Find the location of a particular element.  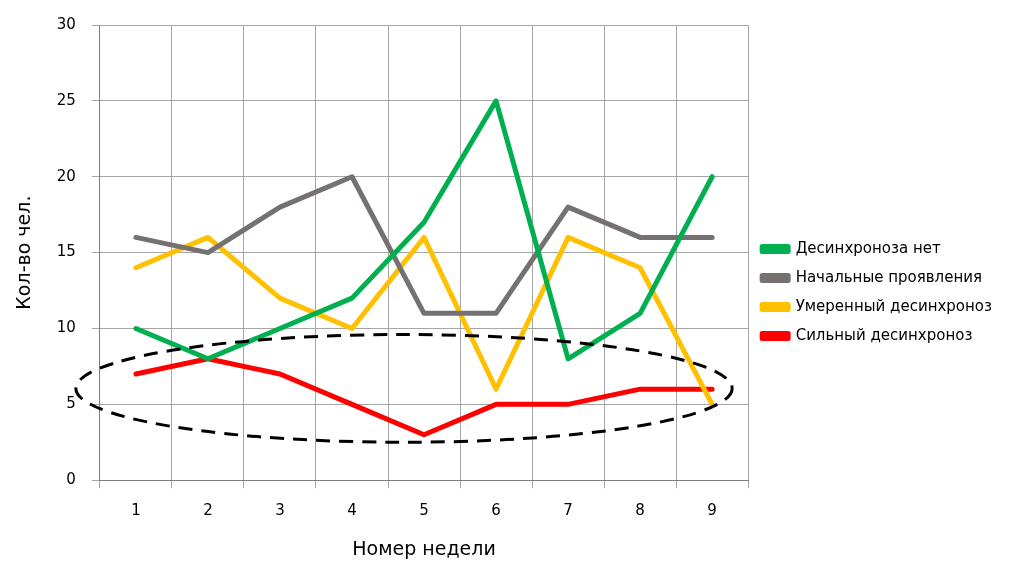

legend-label: Умеренный десинхроноз is located at coordinates (894, 305).